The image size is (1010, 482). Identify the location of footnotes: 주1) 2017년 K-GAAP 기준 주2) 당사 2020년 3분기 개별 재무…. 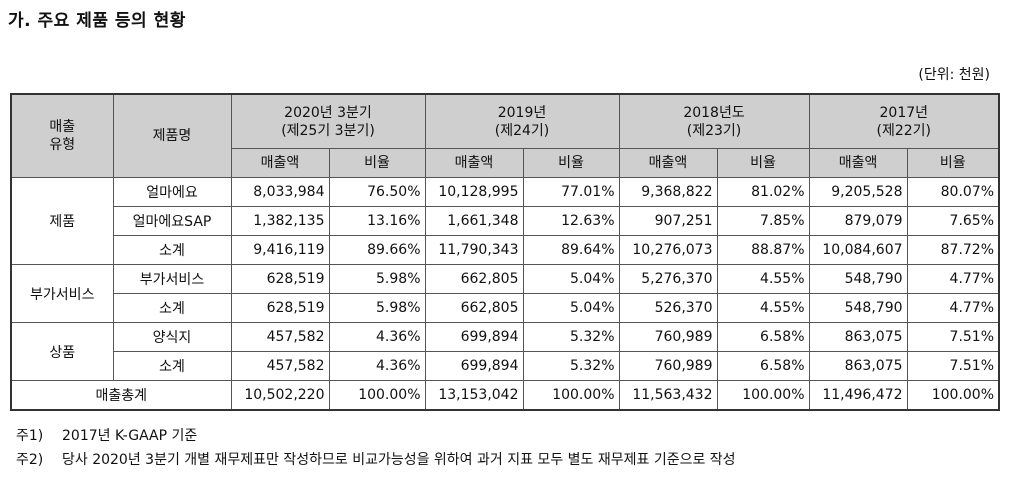
(376, 448).